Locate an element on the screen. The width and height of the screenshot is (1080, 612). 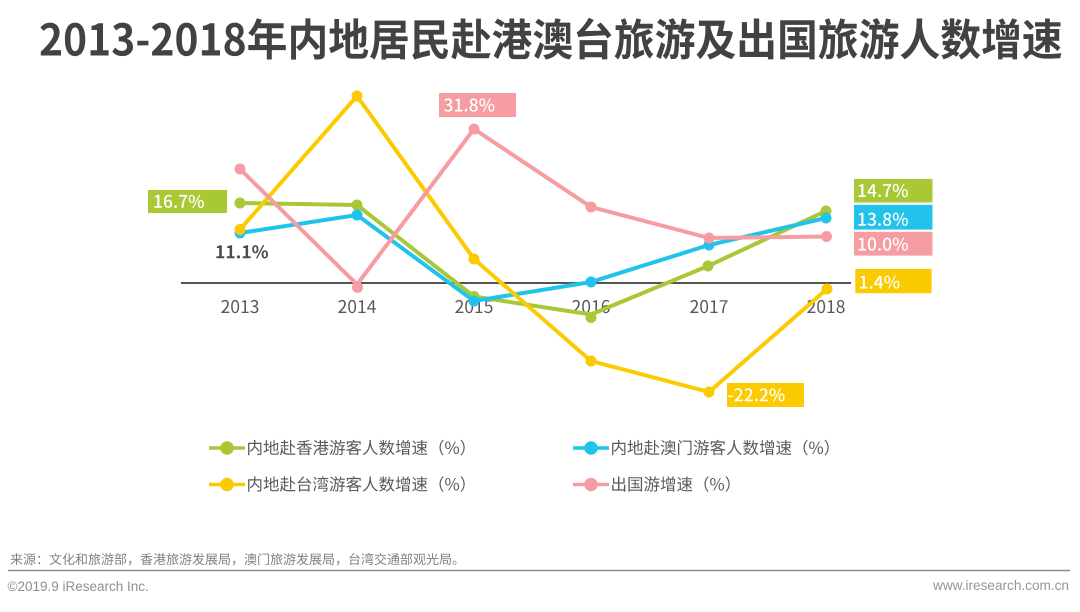
svg-text: www.iresearch.com.cn is located at coordinates (1000, 585).